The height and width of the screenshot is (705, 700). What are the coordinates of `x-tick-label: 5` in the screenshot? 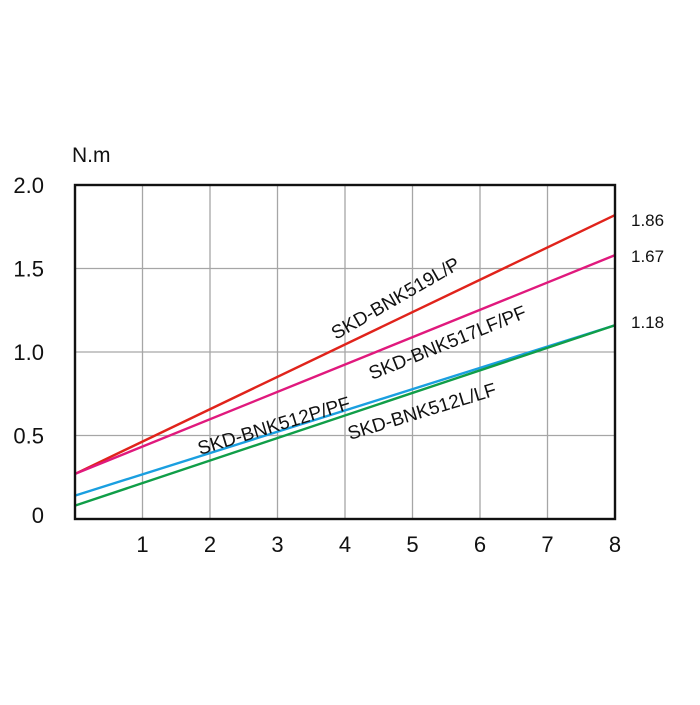 It's located at (412, 544).